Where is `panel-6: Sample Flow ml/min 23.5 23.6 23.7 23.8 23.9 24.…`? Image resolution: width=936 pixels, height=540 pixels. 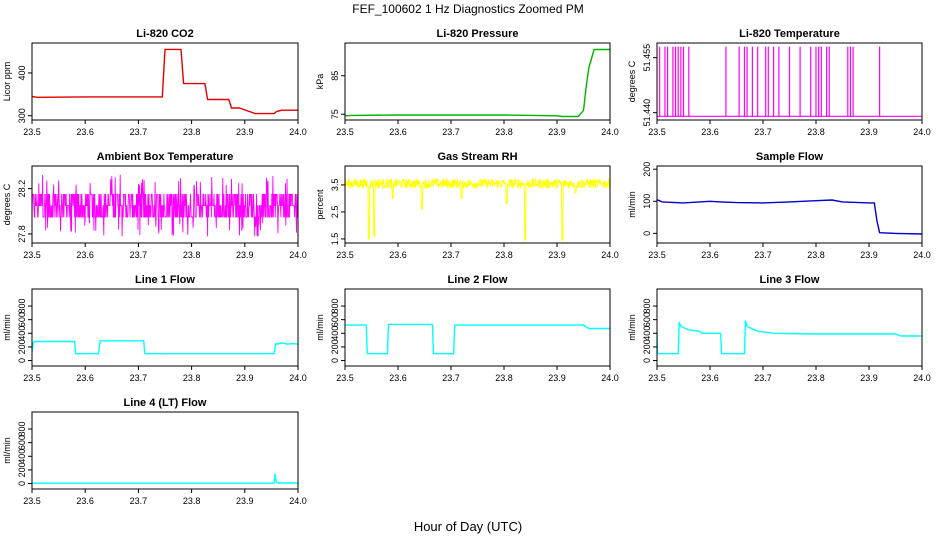
panel-6: Sample Flow ml/min 23.5 23.6 23.7 23.8 23.9 24.… is located at coordinates (779, 205).